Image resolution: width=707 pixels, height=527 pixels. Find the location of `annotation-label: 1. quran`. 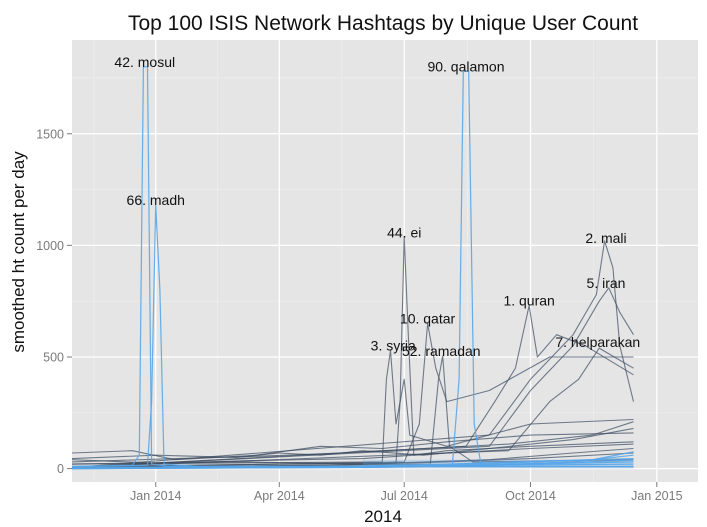

annotation-label: 1. quran is located at coordinates (528, 301).